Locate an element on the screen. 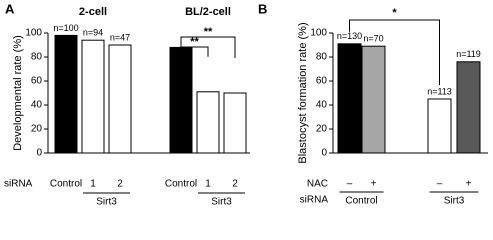 This screenshot has height=240, width=493. significance-label: * is located at coordinates (394, 13).